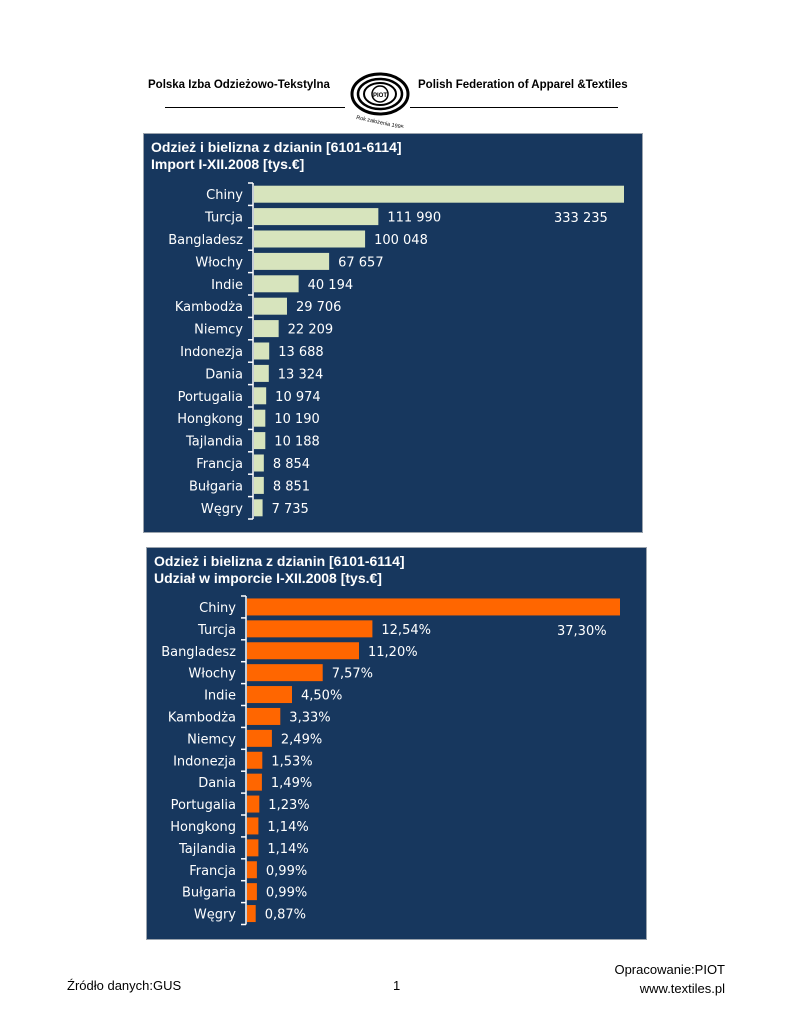  What do you see at coordinates (220, 696) in the screenshot?
I see `share-category-label: Indie` at bounding box center [220, 696].